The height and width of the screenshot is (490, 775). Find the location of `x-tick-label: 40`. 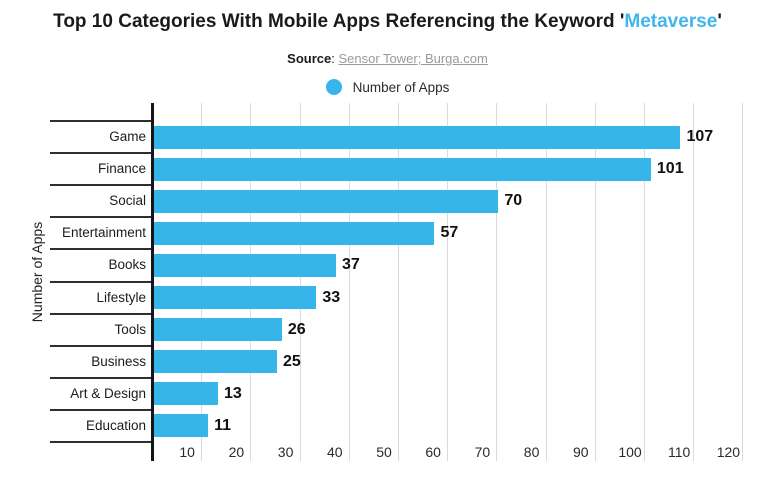

x-tick-label: 40 is located at coordinates (335, 452).